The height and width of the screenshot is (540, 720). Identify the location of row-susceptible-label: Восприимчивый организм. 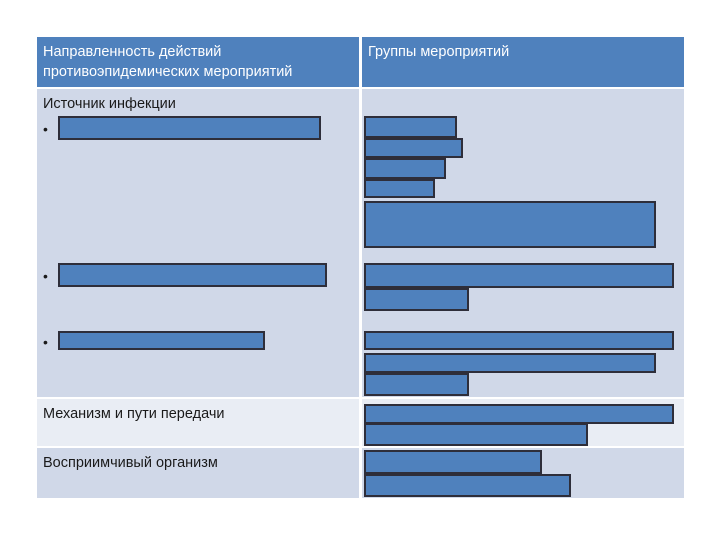
(130, 463).